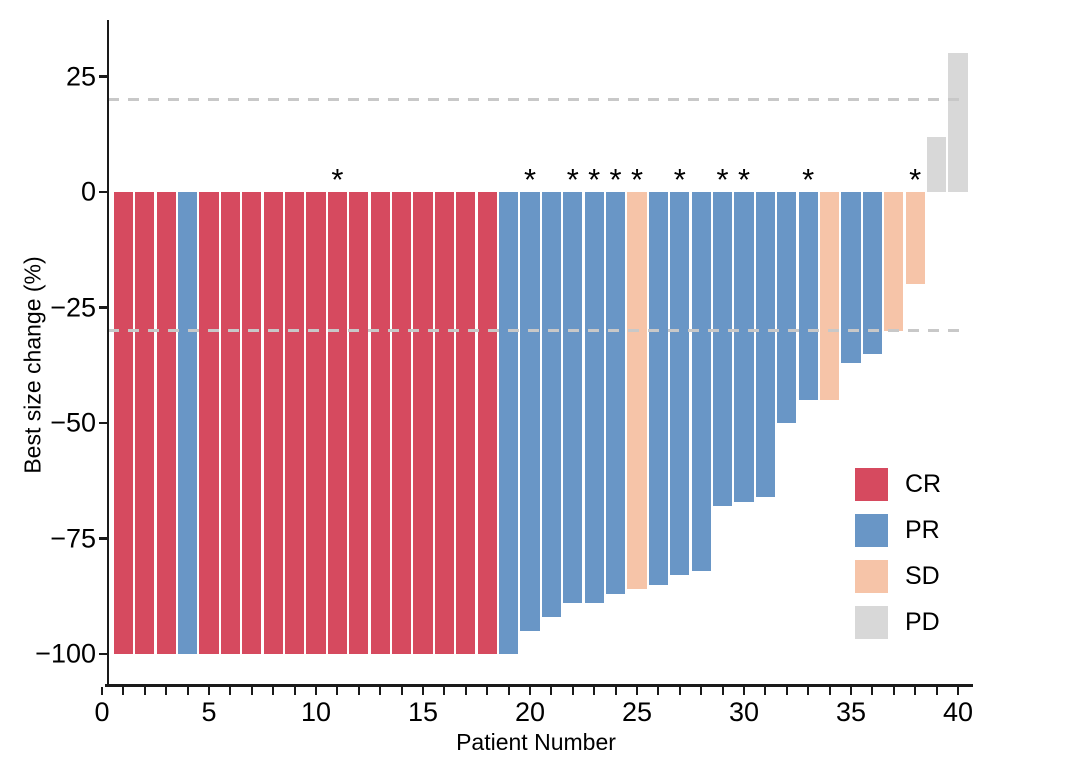 This screenshot has height=763, width=1080. What do you see at coordinates (73, 422) in the screenshot?
I see `y-tick-label: −50` at bounding box center [73, 422].